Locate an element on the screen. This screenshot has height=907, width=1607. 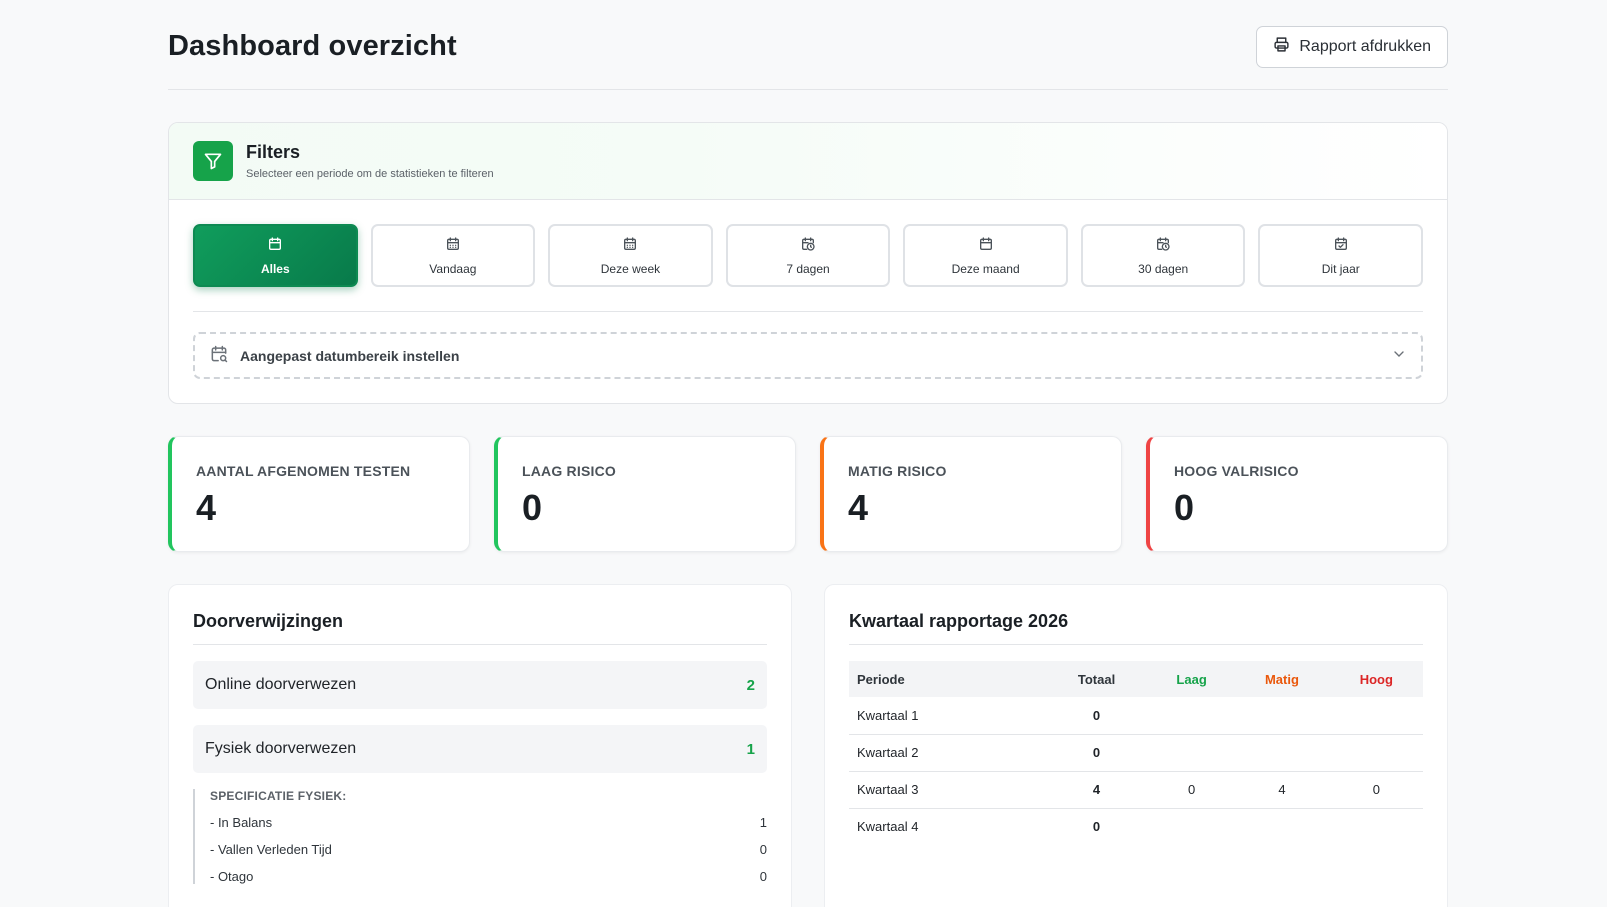
page-header: Dashboard overzicht Rapport afdrukken is located at coordinates (808, 45).